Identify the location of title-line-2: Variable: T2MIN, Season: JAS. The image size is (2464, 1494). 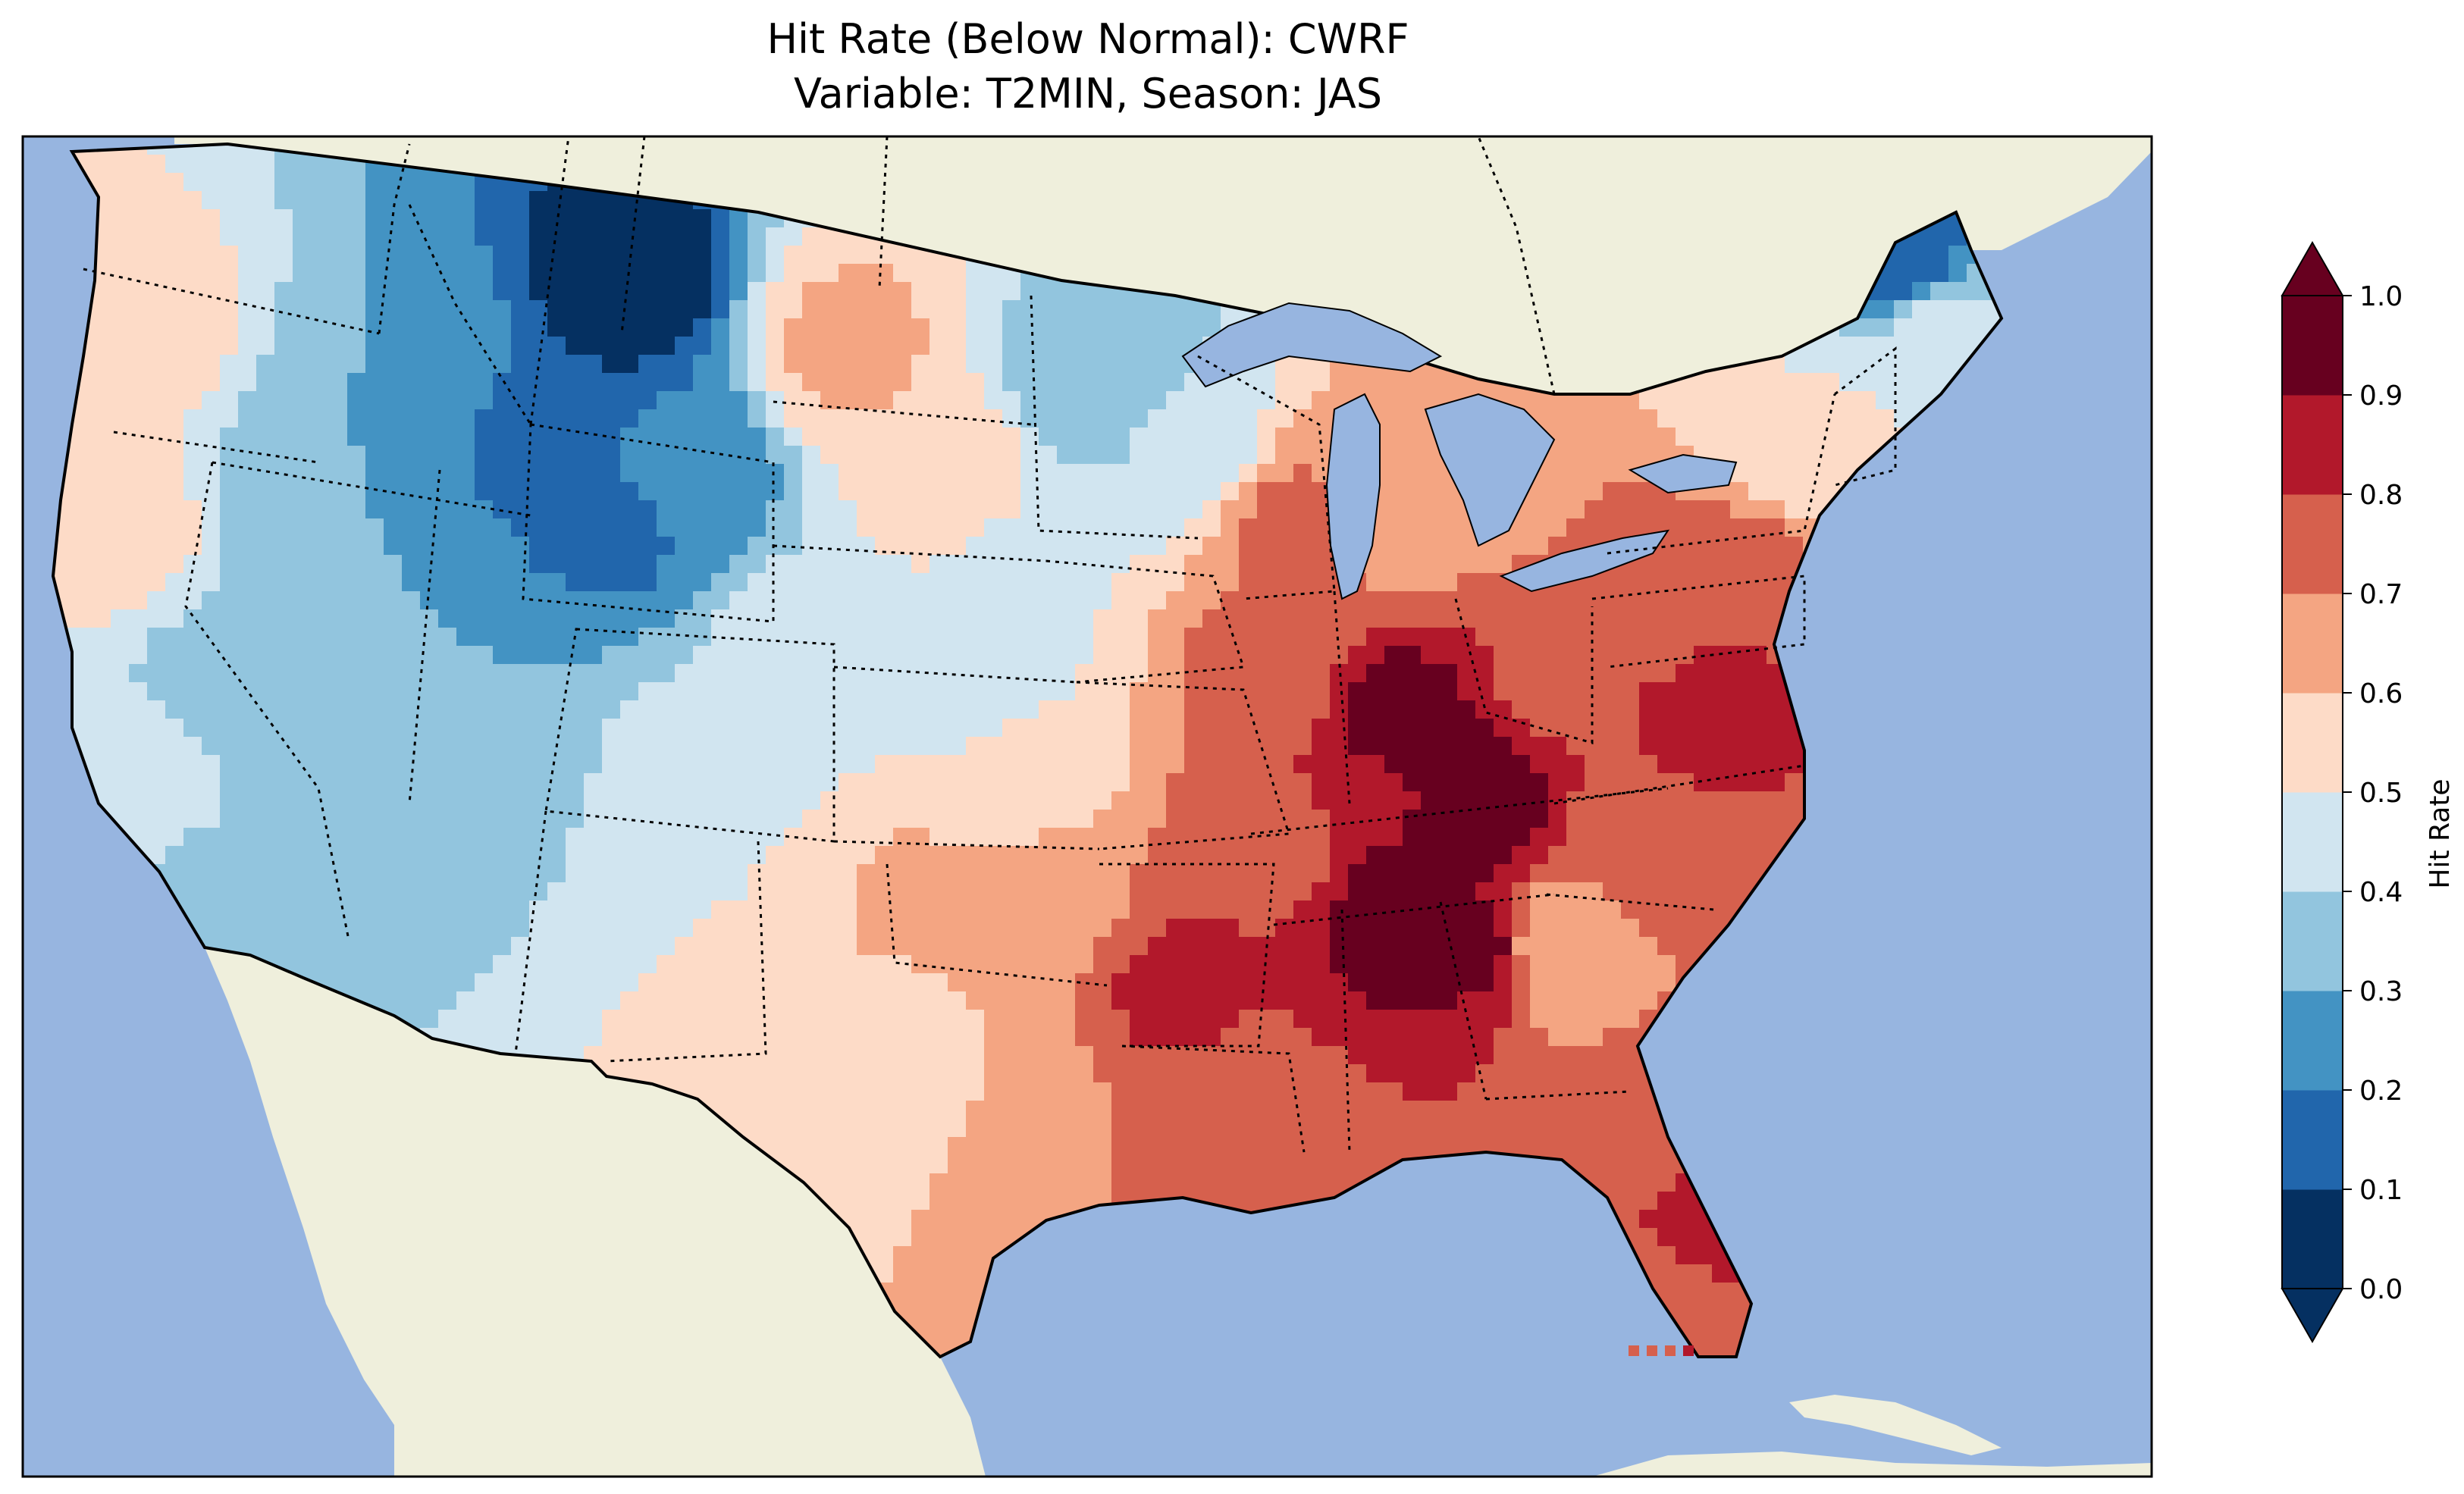
(1088, 93).